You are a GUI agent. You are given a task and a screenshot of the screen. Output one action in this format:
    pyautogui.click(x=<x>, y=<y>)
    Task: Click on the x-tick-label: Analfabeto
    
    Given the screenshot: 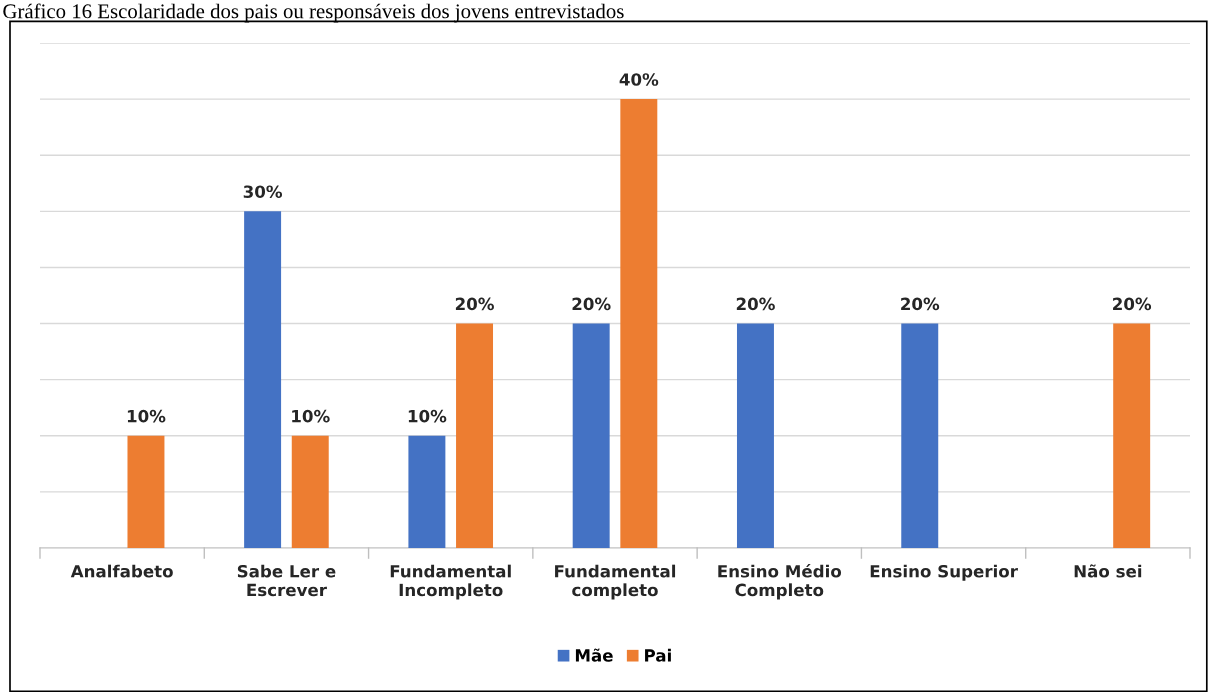 What is the action you would take?
    pyautogui.click(x=121, y=571)
    